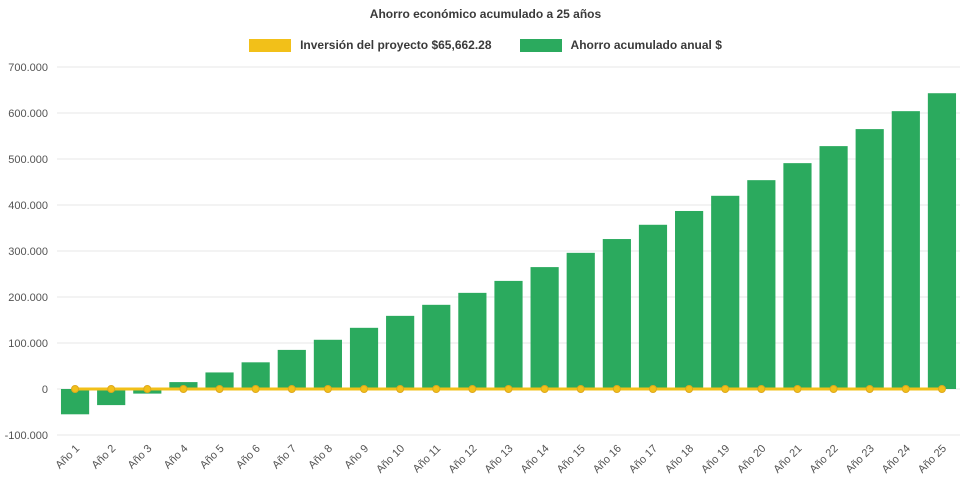 The height and width of the screenshot is (485, 971). I want to click on x-axis-tick-label: Año 8, so click(320, 457).